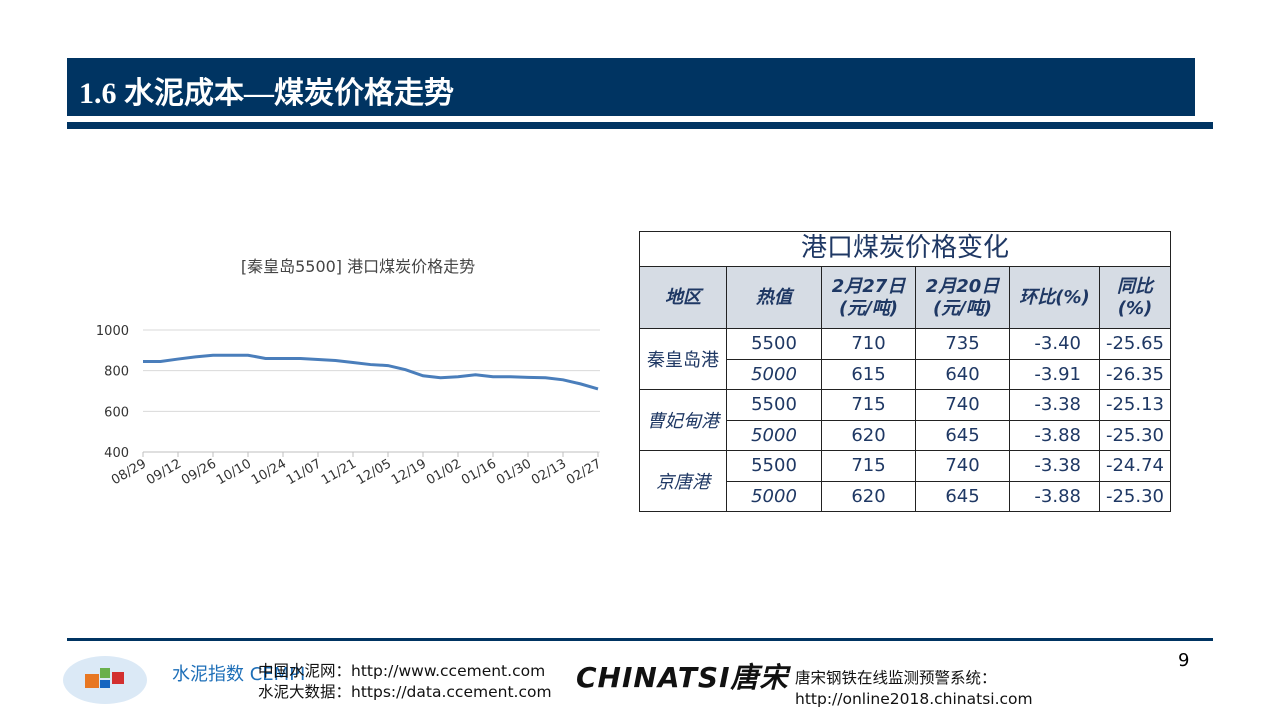 The width and height of the screenshot is (1280, 720). I want to click on x-tick-label: 09/12, so click(164, 472).